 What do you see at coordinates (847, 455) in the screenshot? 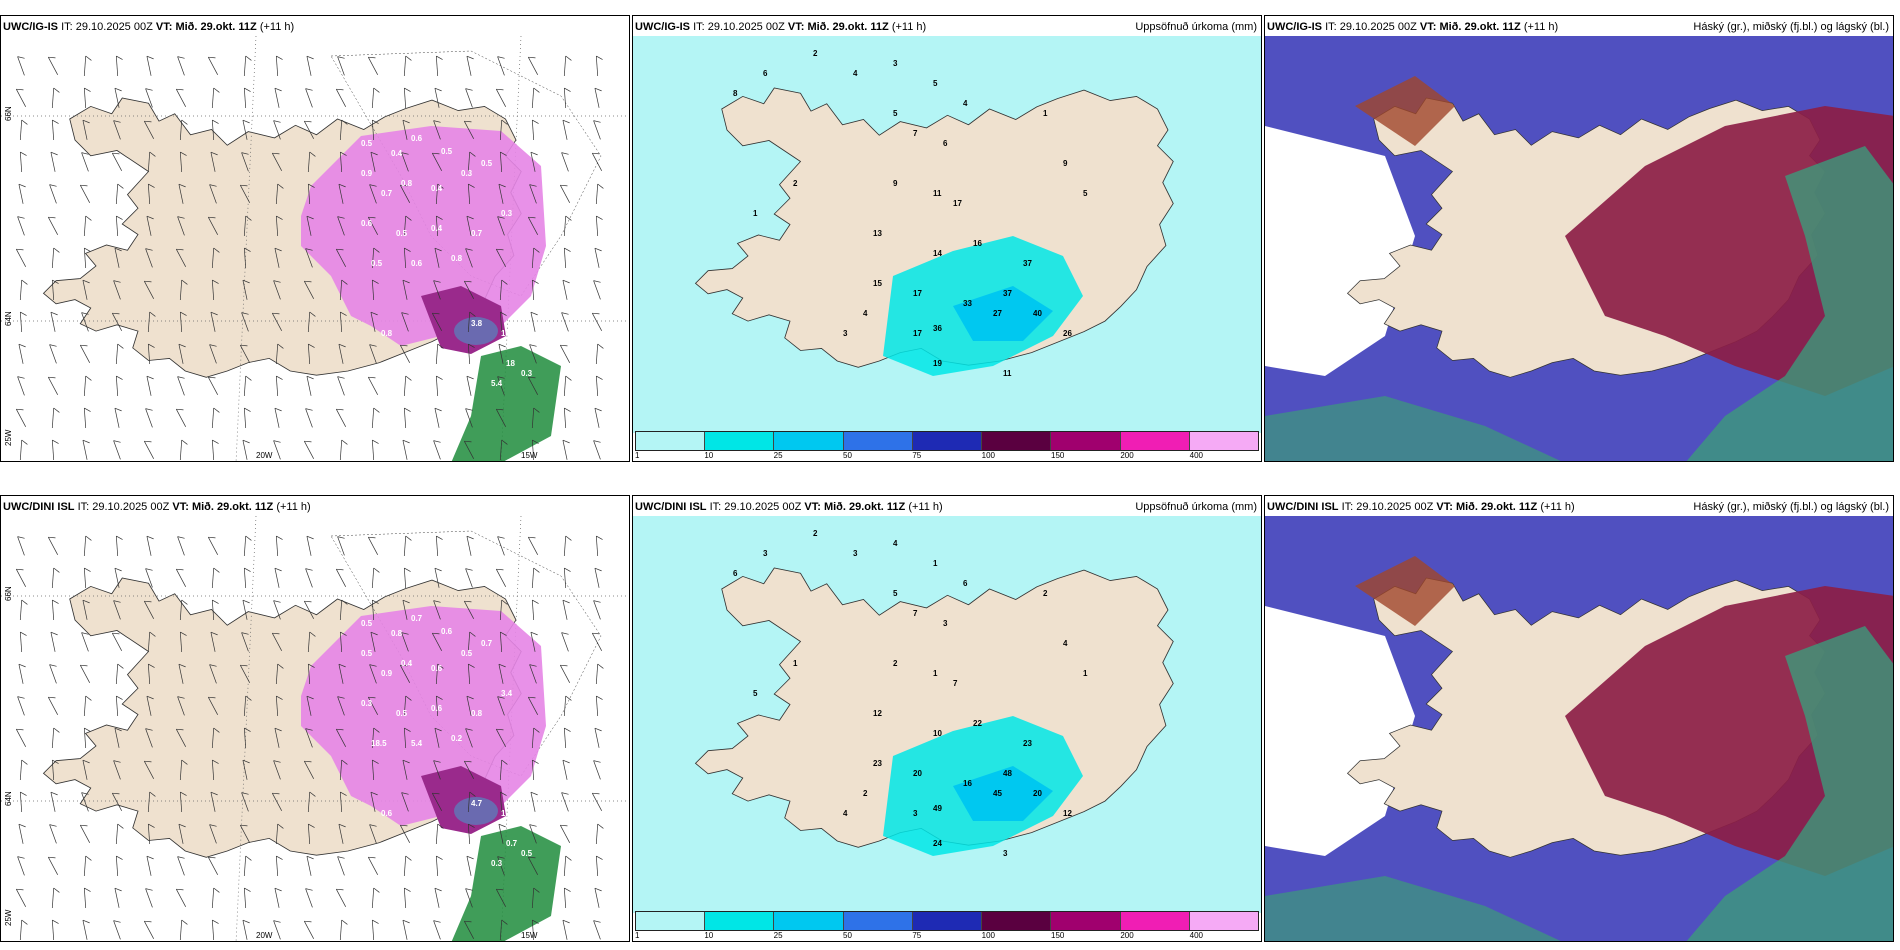
I see `colorbar-tick-label: 50` at bounding box center [847, 455].